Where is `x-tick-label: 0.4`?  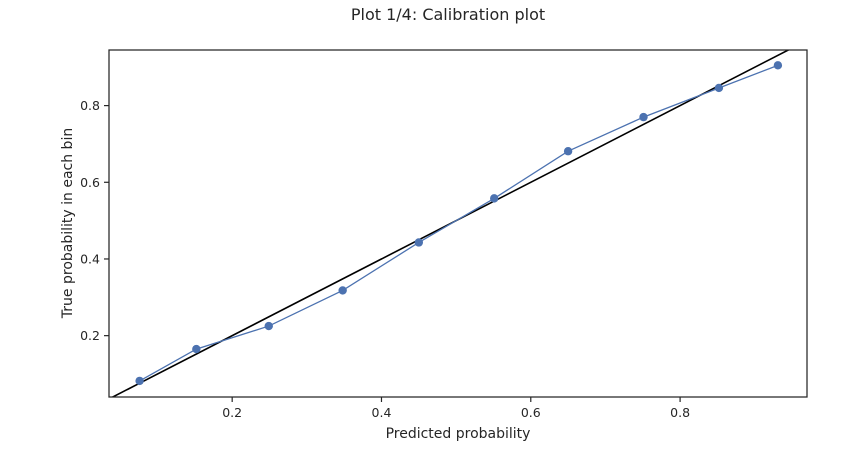 x-tick-label: 0.4 is located at coordinates (382, 412).